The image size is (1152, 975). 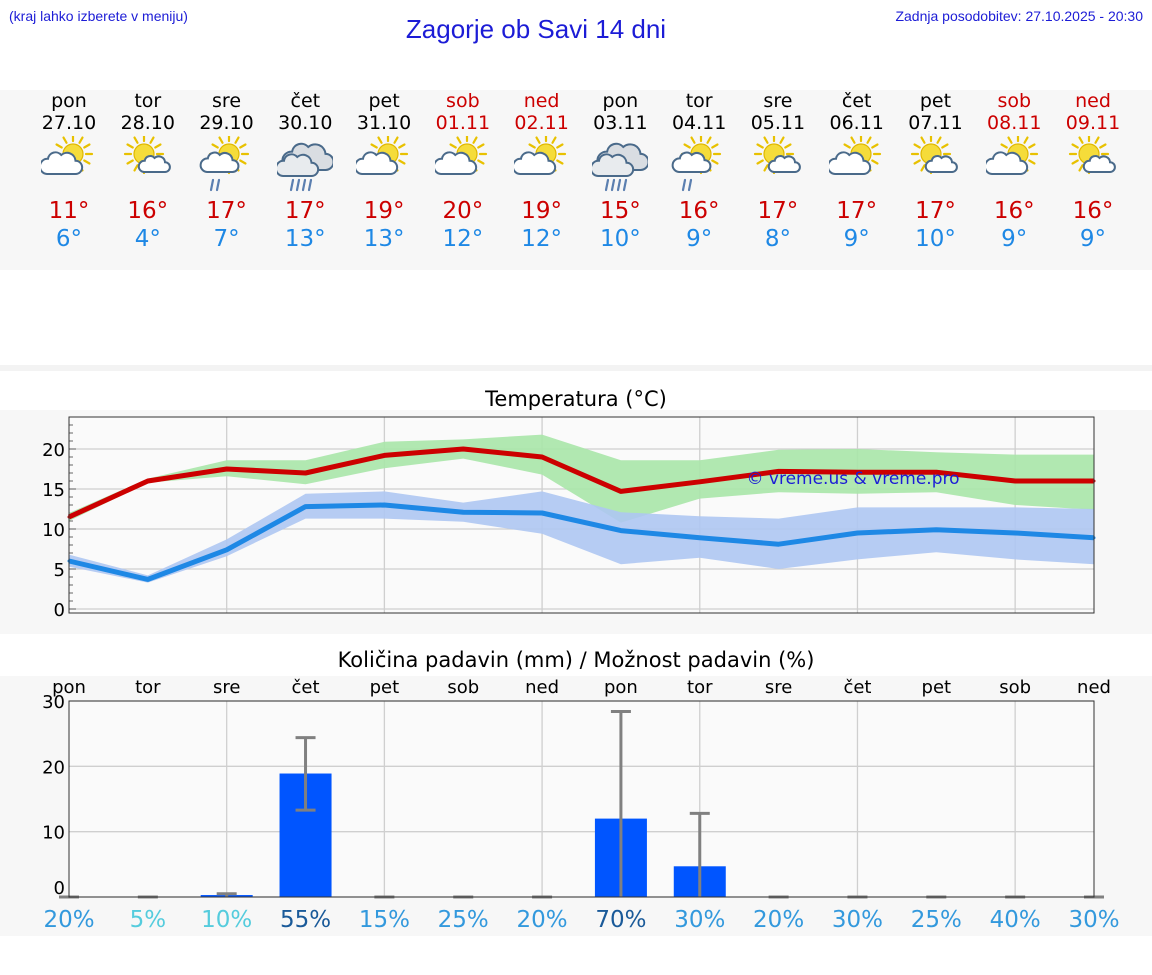 I want to click on x-tick-label: tor, so click(x=700, y=687).